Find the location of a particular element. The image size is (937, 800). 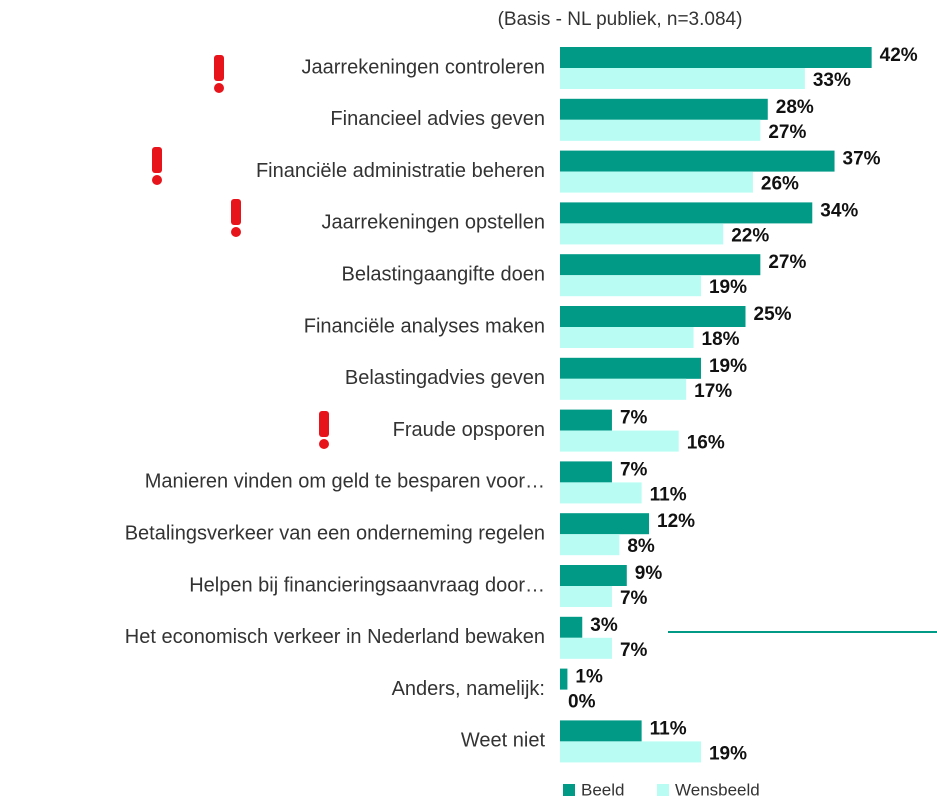

value-label: 9% is located at coordinates (649, 573).